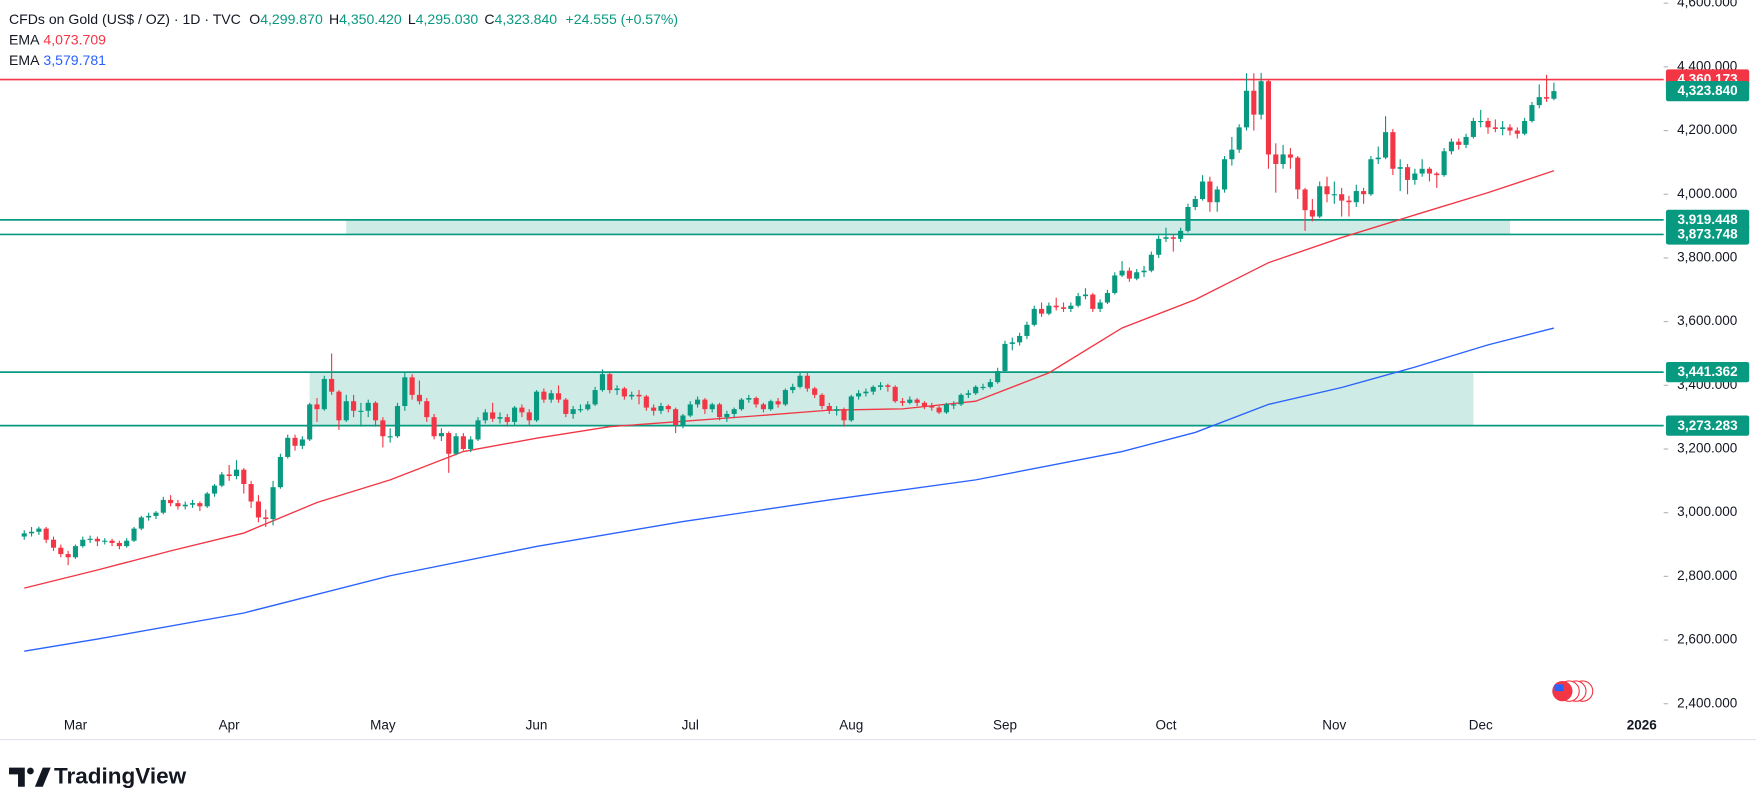  What do you see at coordinates (690, 725) in the screenshot?
I see `x-tick-label: Jul` at bounding box center [690, 725].